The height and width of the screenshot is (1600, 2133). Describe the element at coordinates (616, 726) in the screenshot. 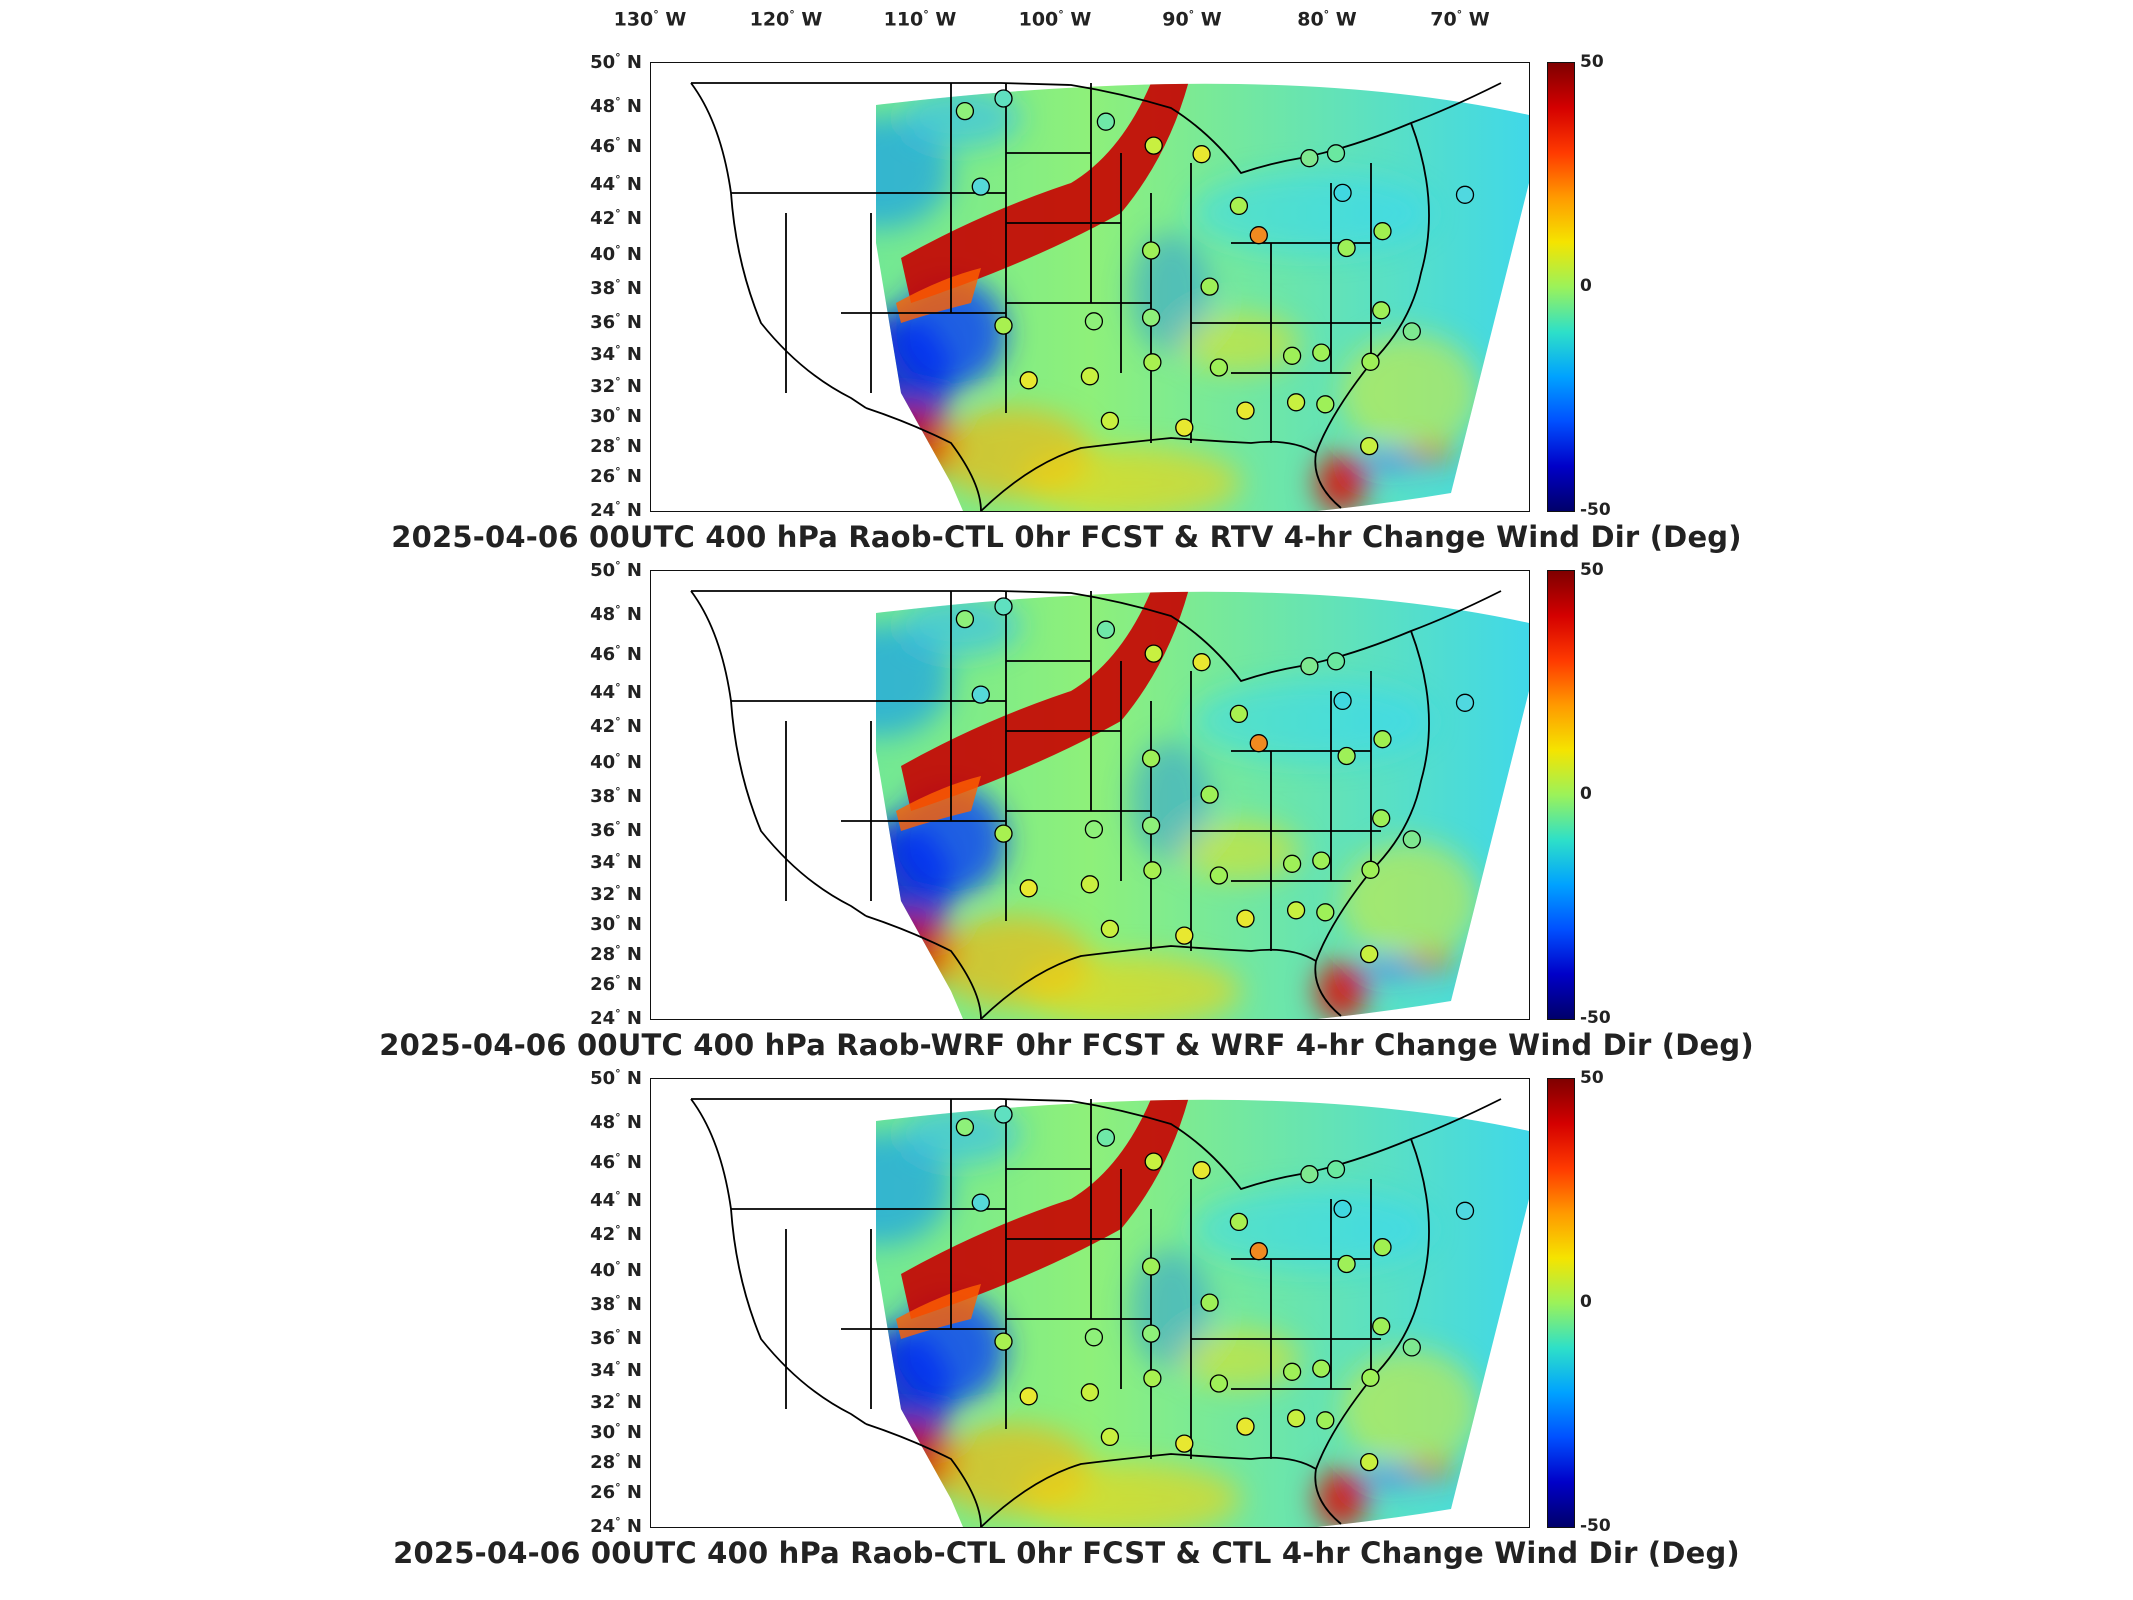

I see `lat-tick-label: 42° N` at that location.